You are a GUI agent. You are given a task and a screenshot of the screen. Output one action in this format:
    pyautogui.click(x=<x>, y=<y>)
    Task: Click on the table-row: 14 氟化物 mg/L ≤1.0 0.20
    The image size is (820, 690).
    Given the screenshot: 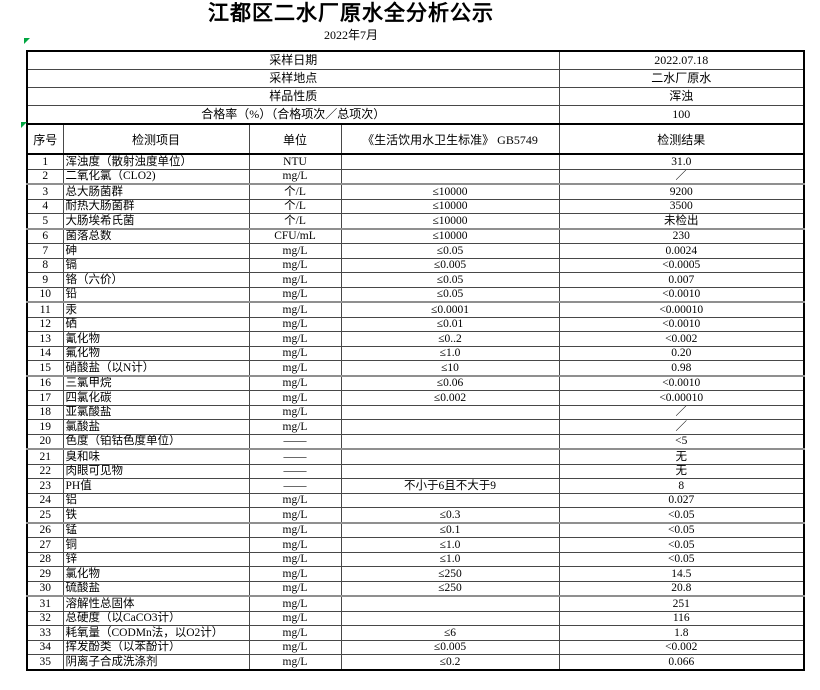 What is the action you would take?
    pyautogui.click(x=415, y=353)
    